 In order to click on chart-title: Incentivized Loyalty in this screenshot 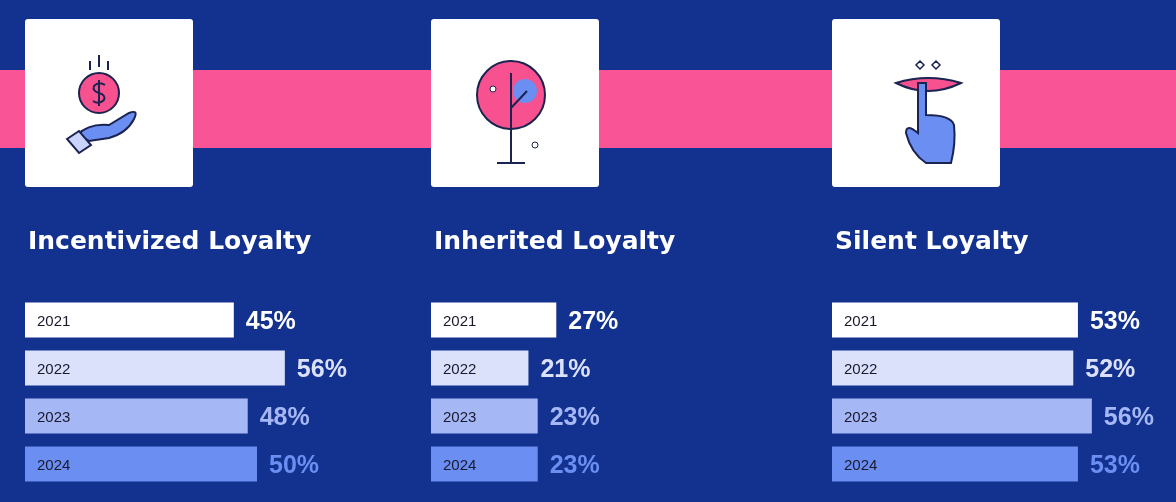, I will do `click(170, 240)`.